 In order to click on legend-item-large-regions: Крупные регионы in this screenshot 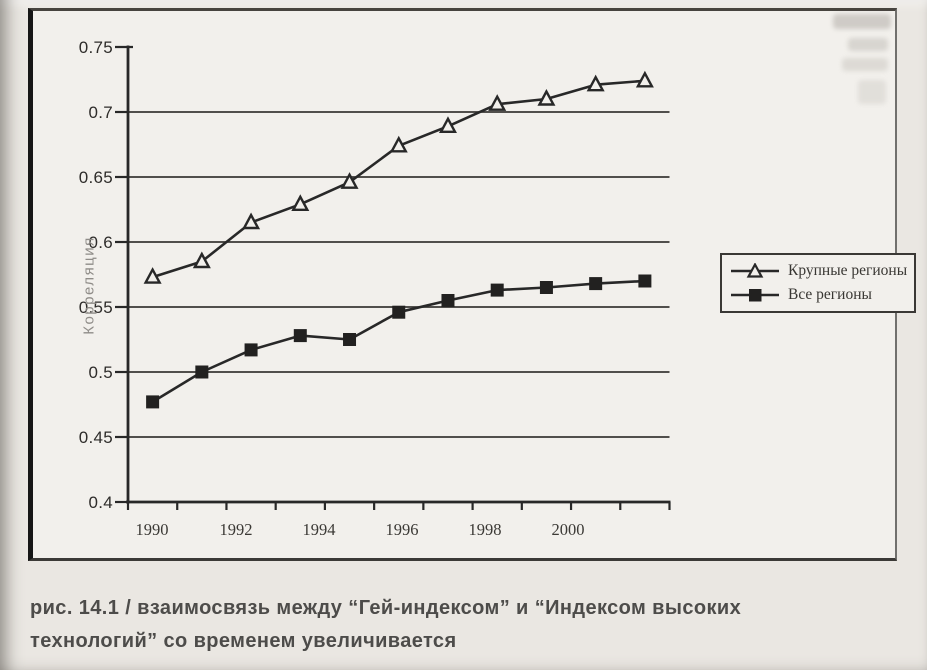, I will do `click(819, 271)`.